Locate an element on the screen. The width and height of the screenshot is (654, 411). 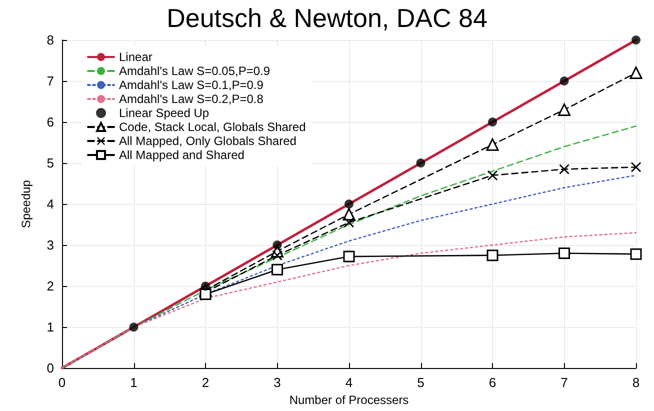
y-tick-label: 6 is located at coordinates (50, 122).